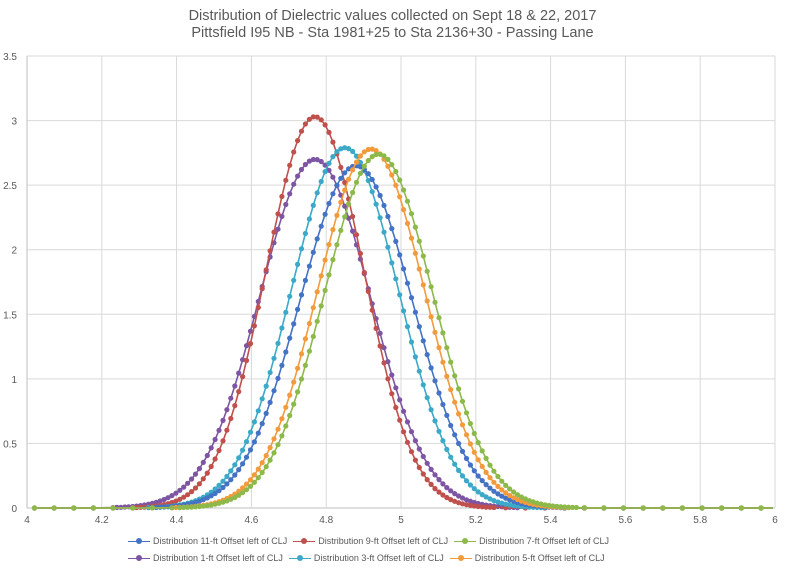  I want to click on x-tick-label: 4, so click(27, 520).